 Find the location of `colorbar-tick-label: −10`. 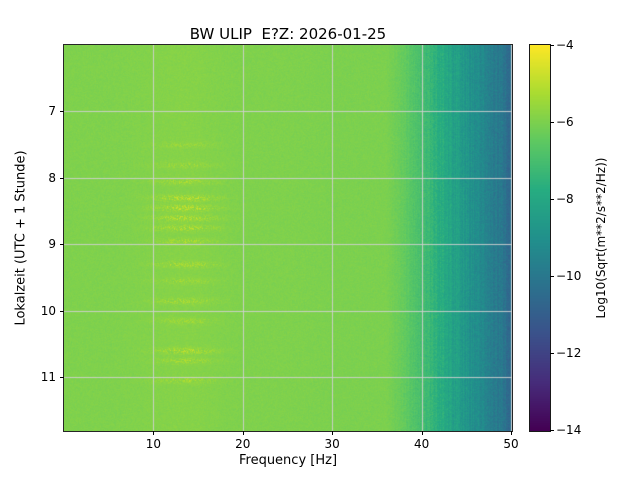

colorbar-tick-label: −10 is located at coordinates (569, 276).